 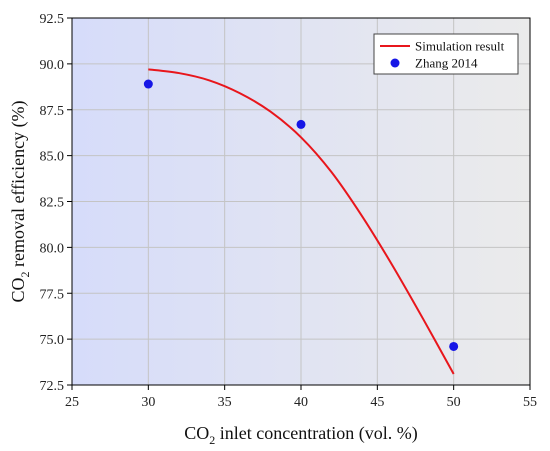 I want to click on y-tick-label: 80.0, so click(x=52, y=248).